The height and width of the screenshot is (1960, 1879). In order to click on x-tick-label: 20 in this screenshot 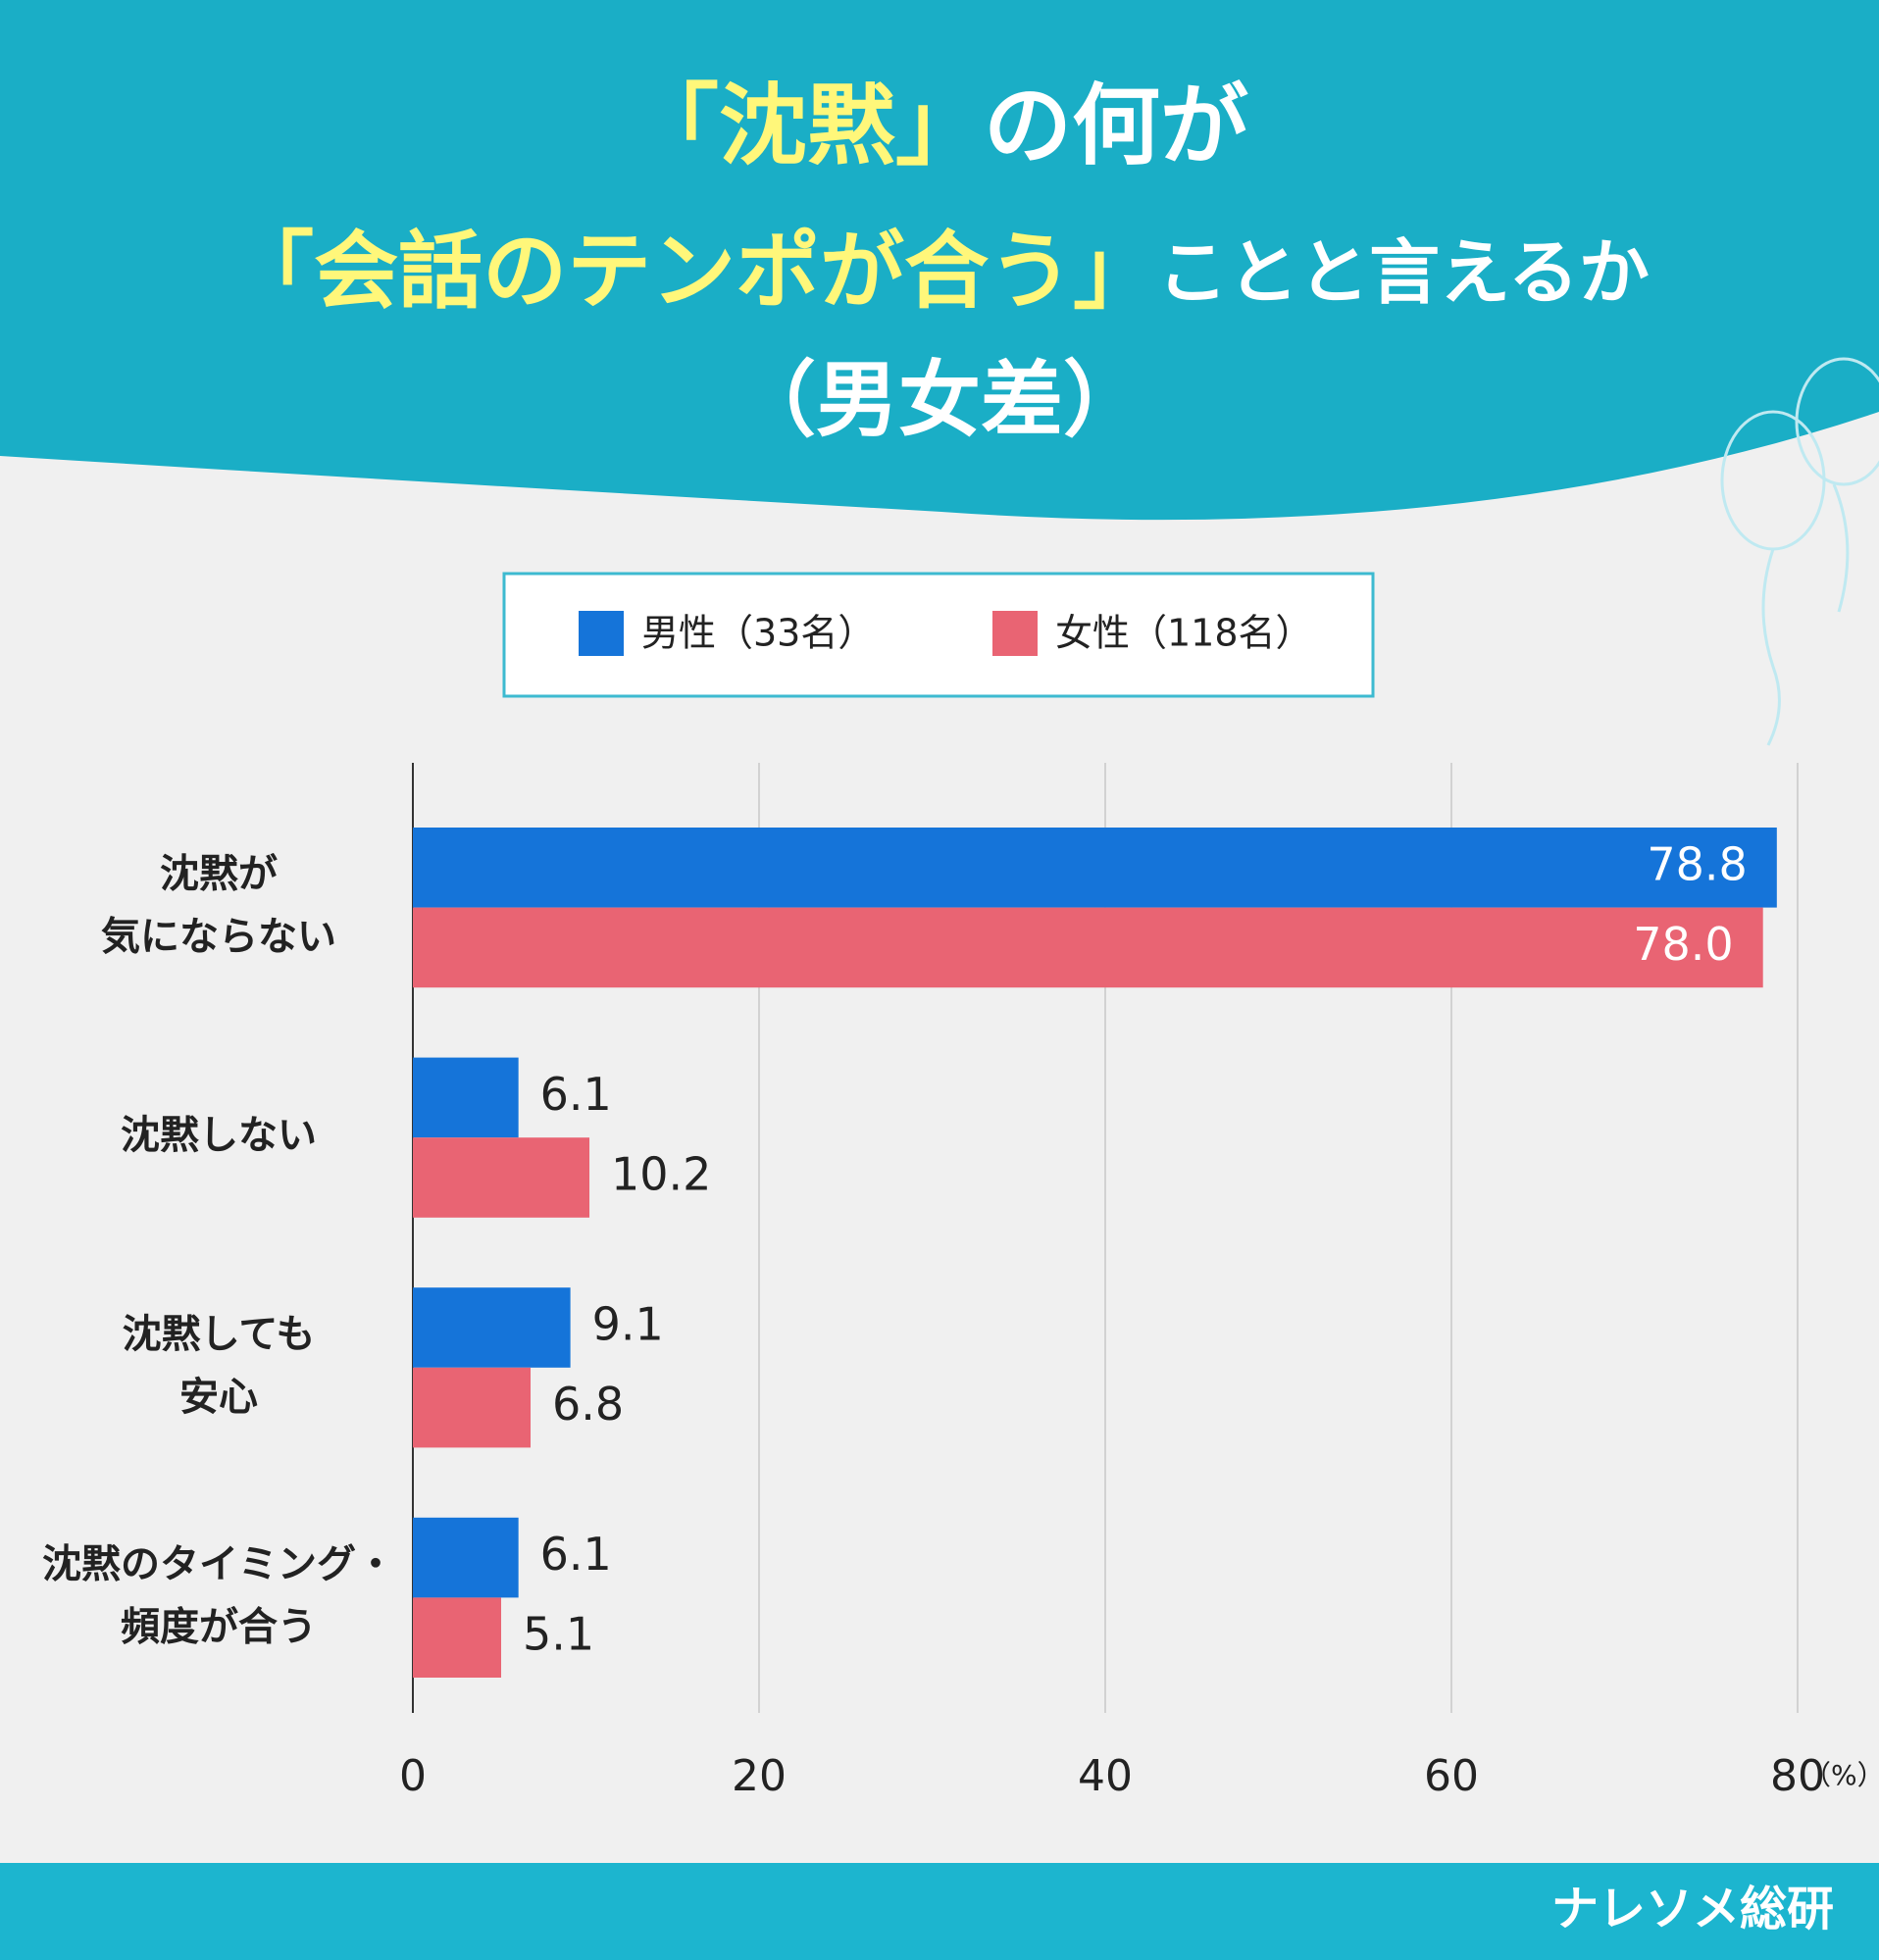, I will do `click(759, 1776)`.